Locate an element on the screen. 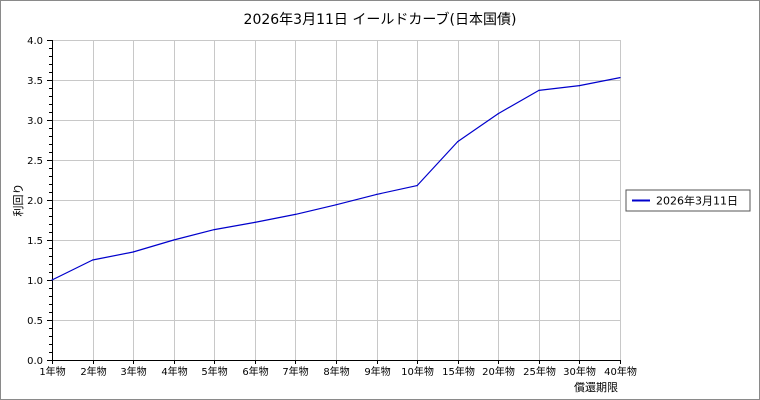 The image size is (760, 400). y-tick-label: 1.5 is located at coordinates (35, 241).